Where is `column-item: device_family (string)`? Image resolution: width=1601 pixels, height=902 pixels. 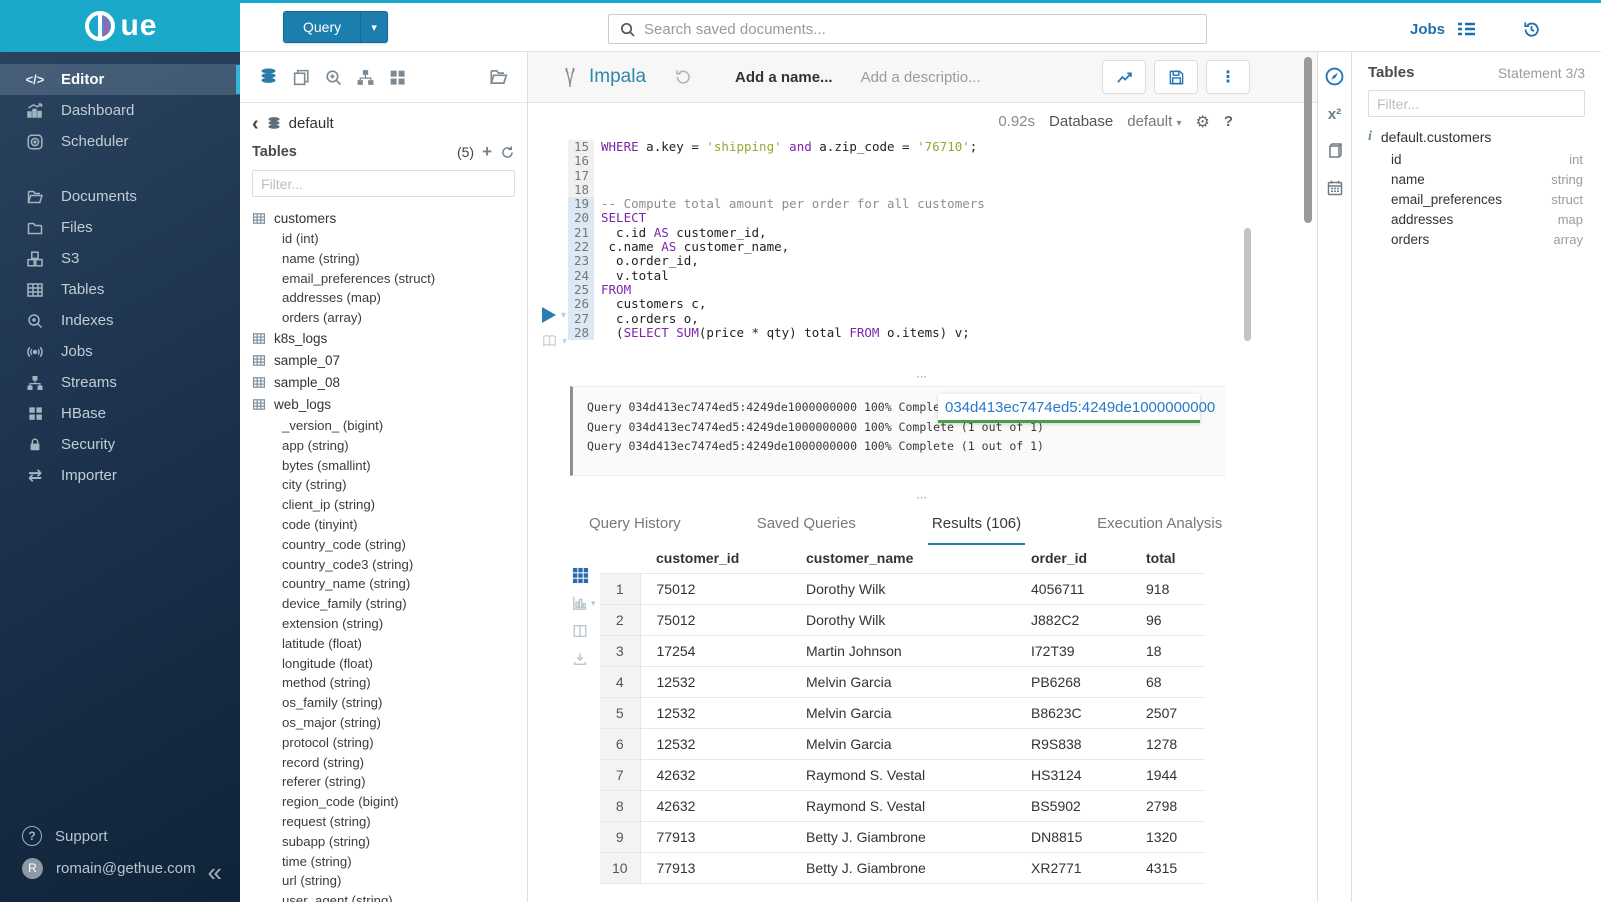
column-item: device_family (string) is located at coordinates (344, 604).